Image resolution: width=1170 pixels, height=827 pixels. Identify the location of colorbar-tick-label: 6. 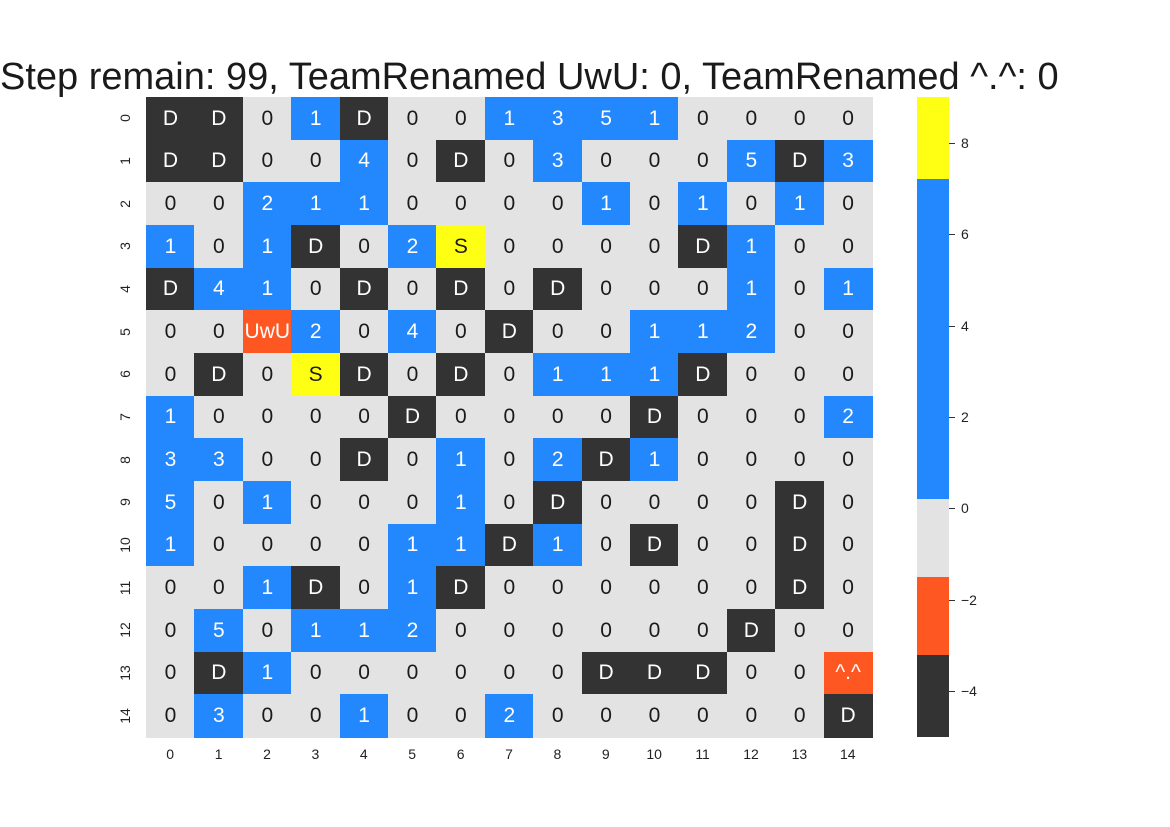
(965, 234).